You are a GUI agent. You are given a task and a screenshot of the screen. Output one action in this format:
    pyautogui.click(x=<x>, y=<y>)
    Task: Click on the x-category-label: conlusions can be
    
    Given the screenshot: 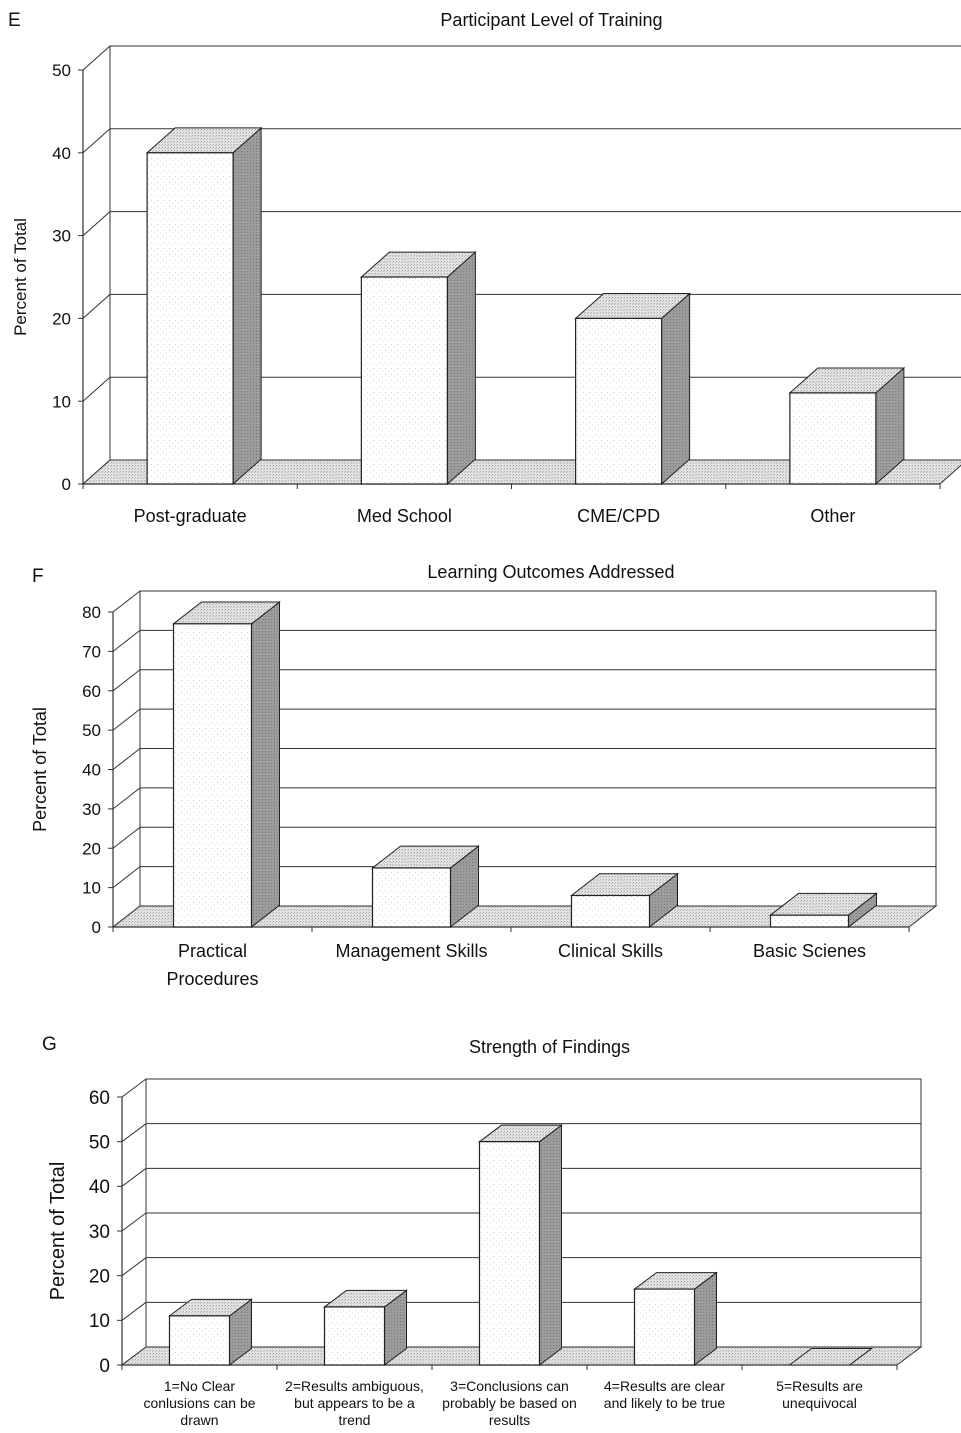 What is the action you would take?
    pyautogui.click(x=199, y=1403)
    